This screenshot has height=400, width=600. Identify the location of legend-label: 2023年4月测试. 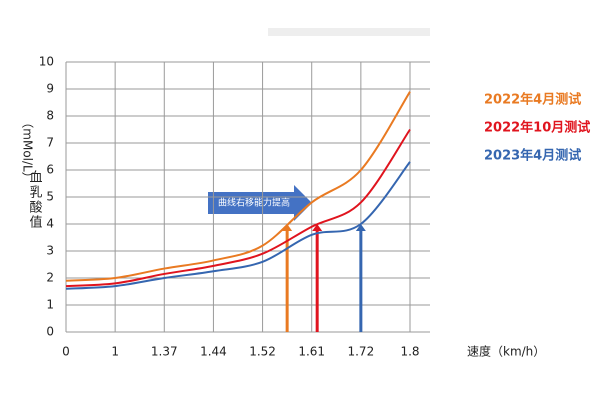
(532, 156).